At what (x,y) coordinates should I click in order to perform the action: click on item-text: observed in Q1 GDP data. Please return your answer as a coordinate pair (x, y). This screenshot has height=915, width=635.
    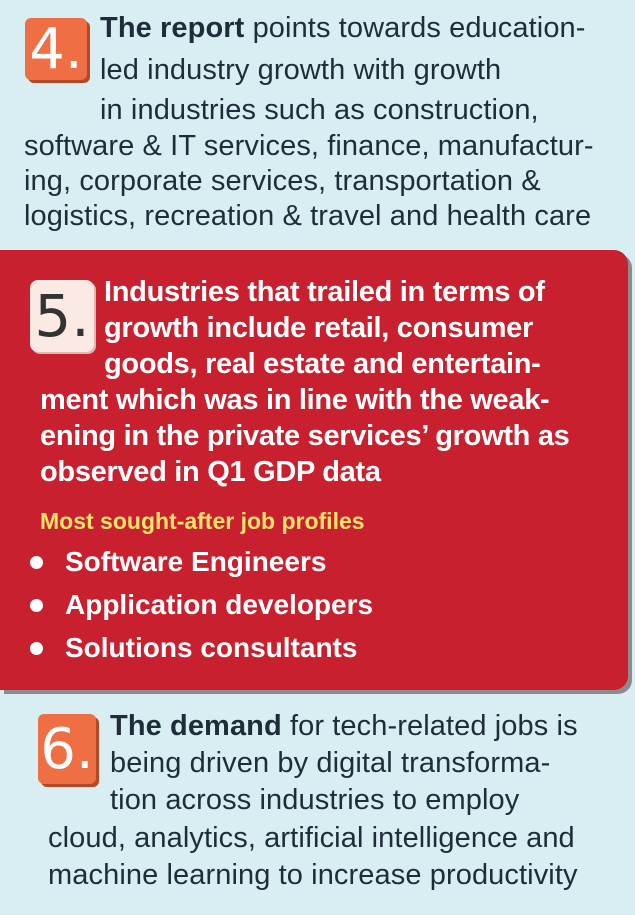
    Looking at the image, I should click on (210, 472).